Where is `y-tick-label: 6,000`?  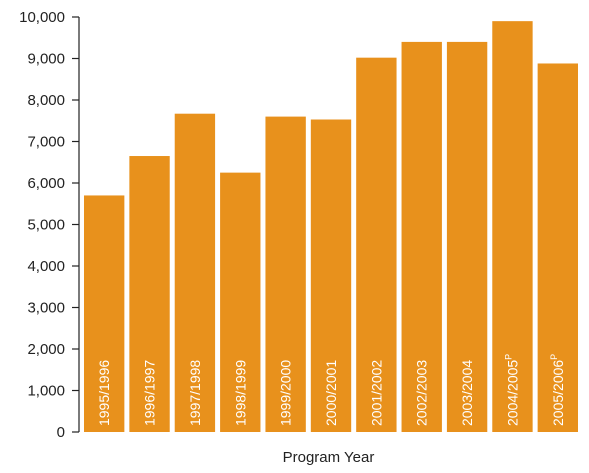 y-tick-label: 6,000 is located at coordinates (46, 183).